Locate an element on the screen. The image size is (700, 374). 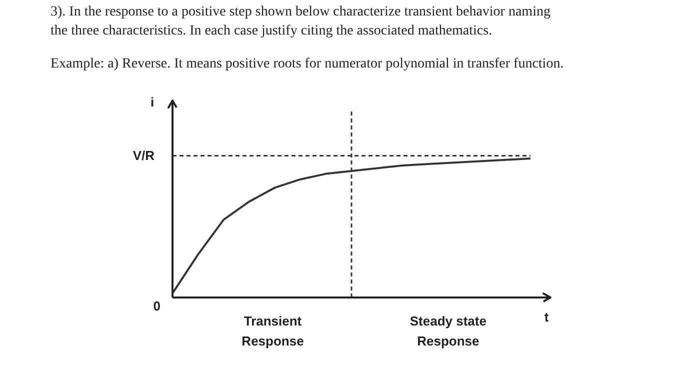
text: Steady state Response is located at coordinates (448, 331).